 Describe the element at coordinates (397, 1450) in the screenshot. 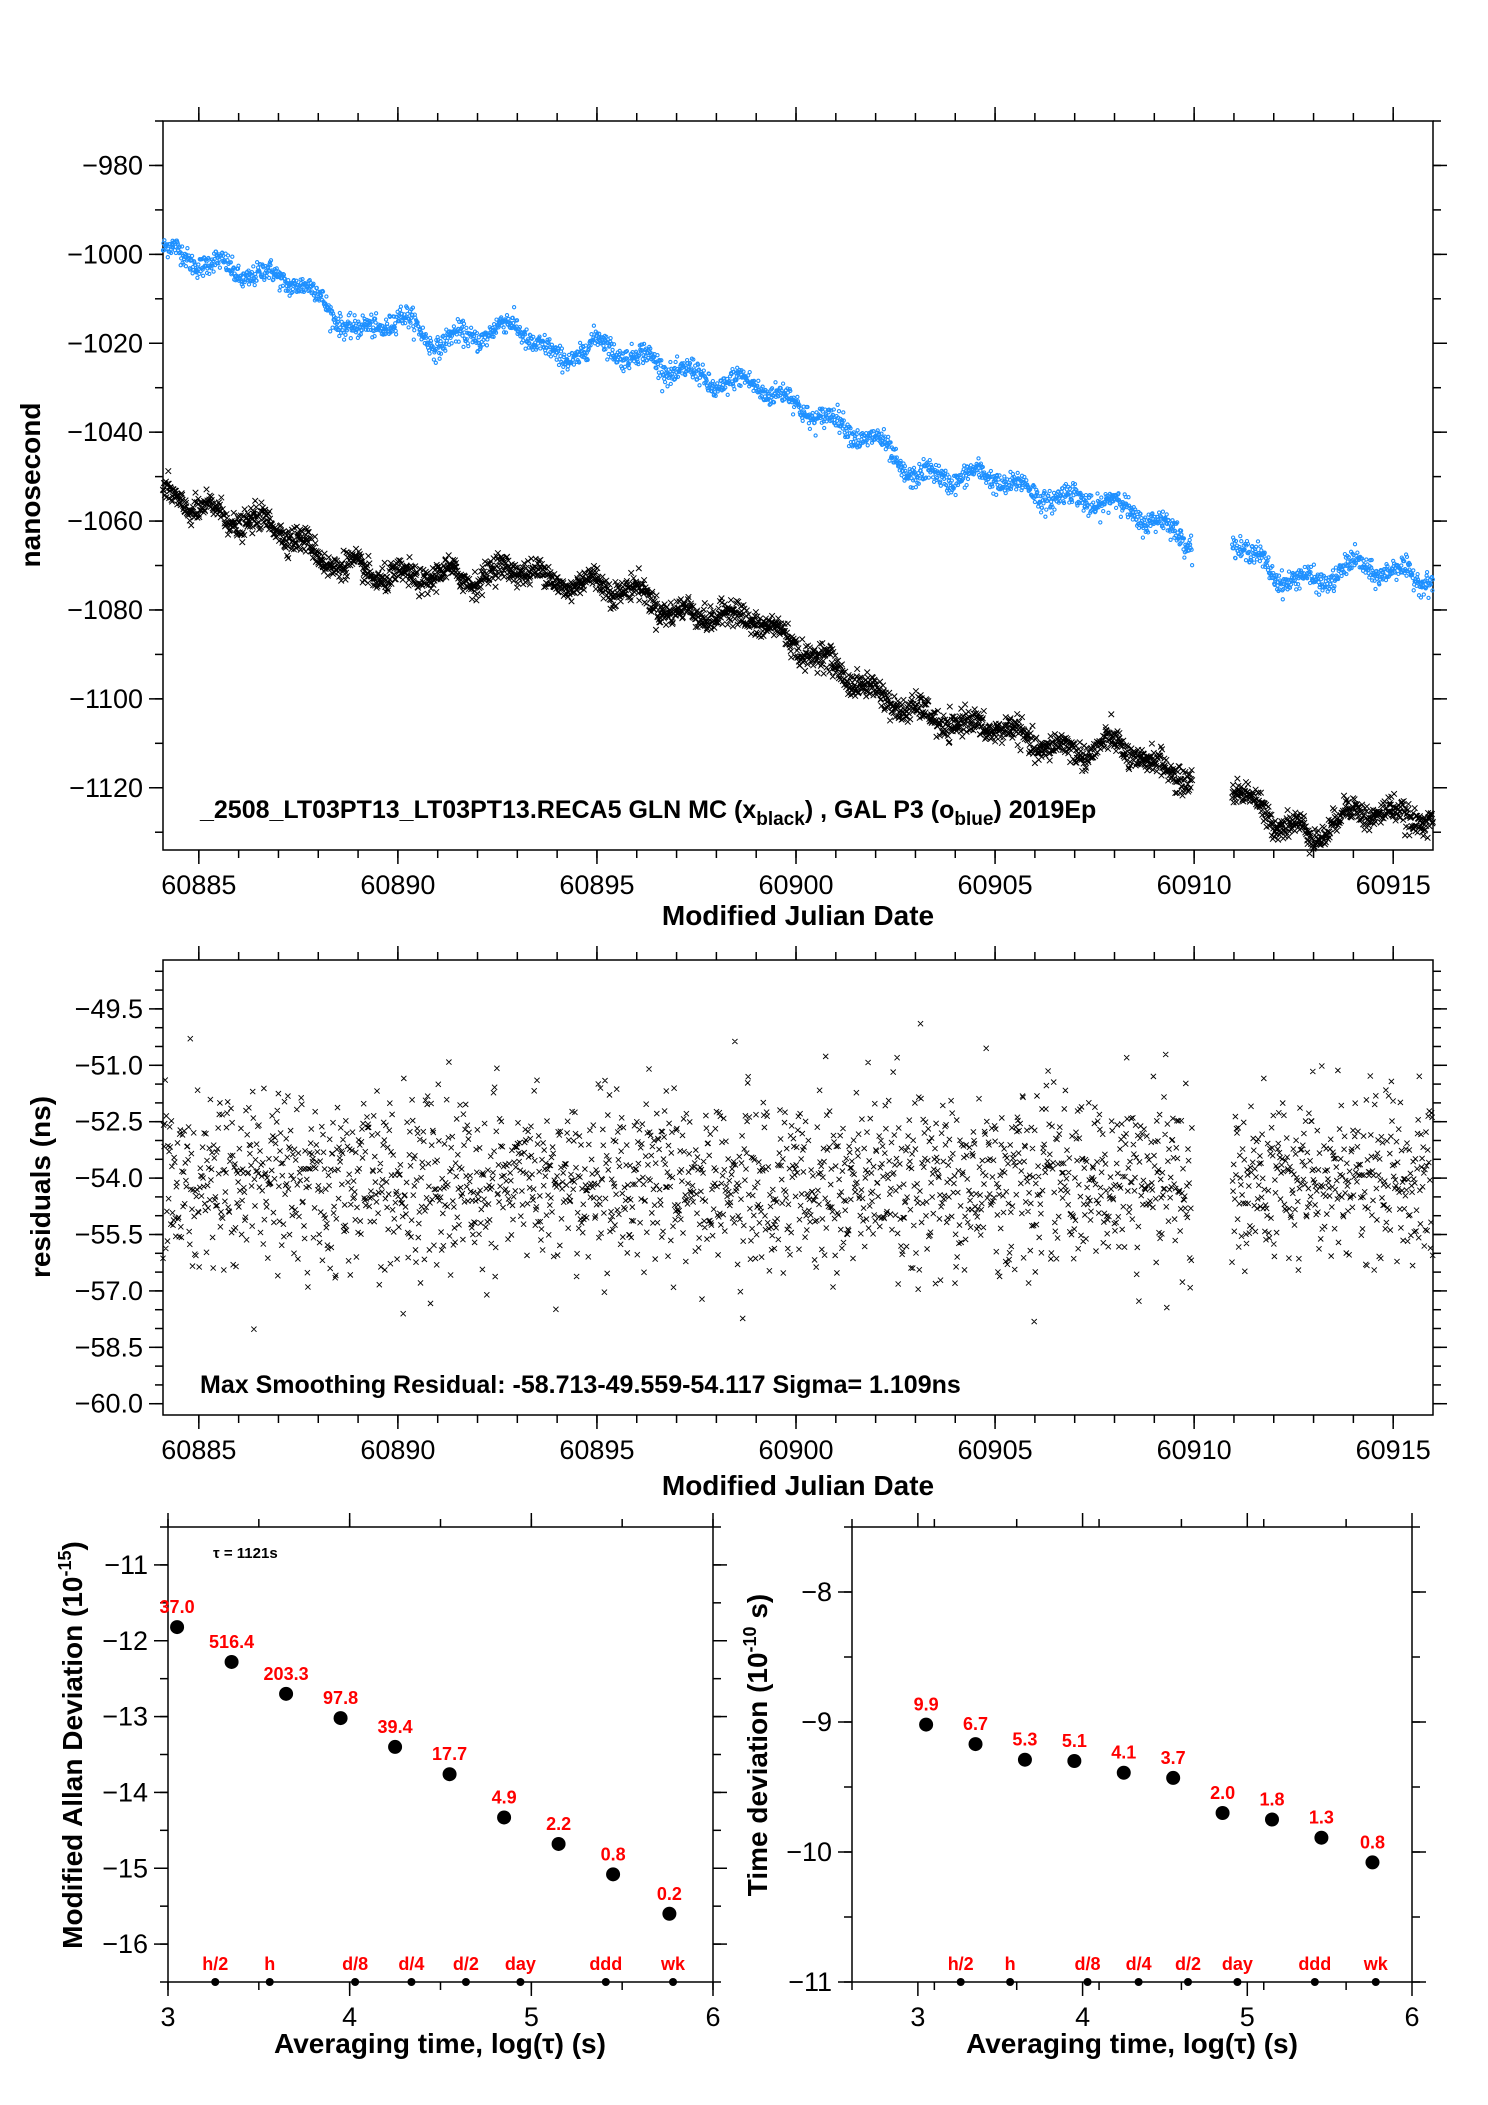

I see `x-tick-label: 60890` at that location.